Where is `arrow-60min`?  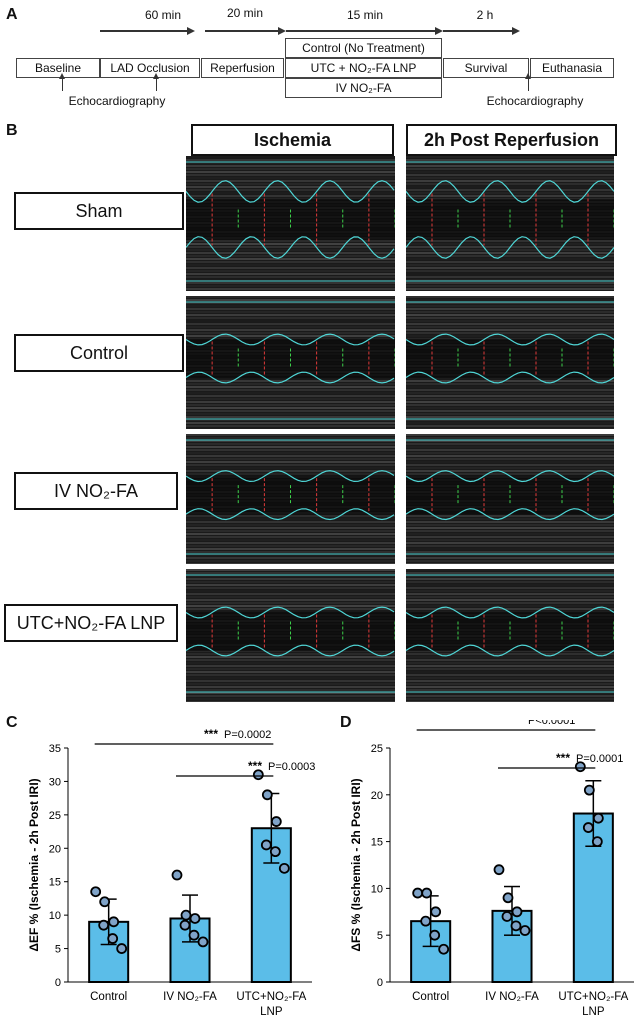
arrow-60min is located at coordinates (147, 31).